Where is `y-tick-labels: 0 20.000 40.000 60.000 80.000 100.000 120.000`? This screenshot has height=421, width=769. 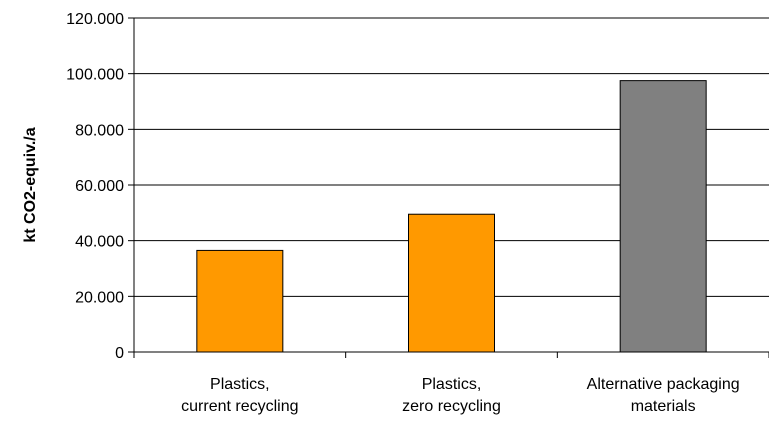
y-tick-labels: 0 20.000 40.000 60.000 80.000 100.000 120.000 is located at coordinates (100, 186).